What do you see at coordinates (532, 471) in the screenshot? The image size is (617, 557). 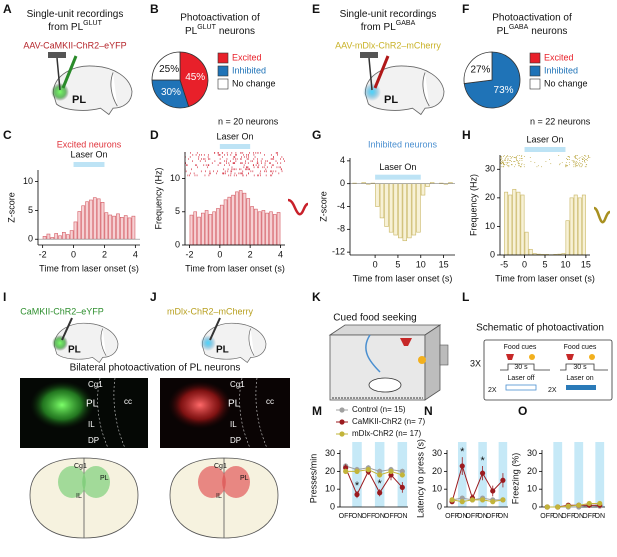 I see `y-tick-label: 20` at bounding box center [532, 471].